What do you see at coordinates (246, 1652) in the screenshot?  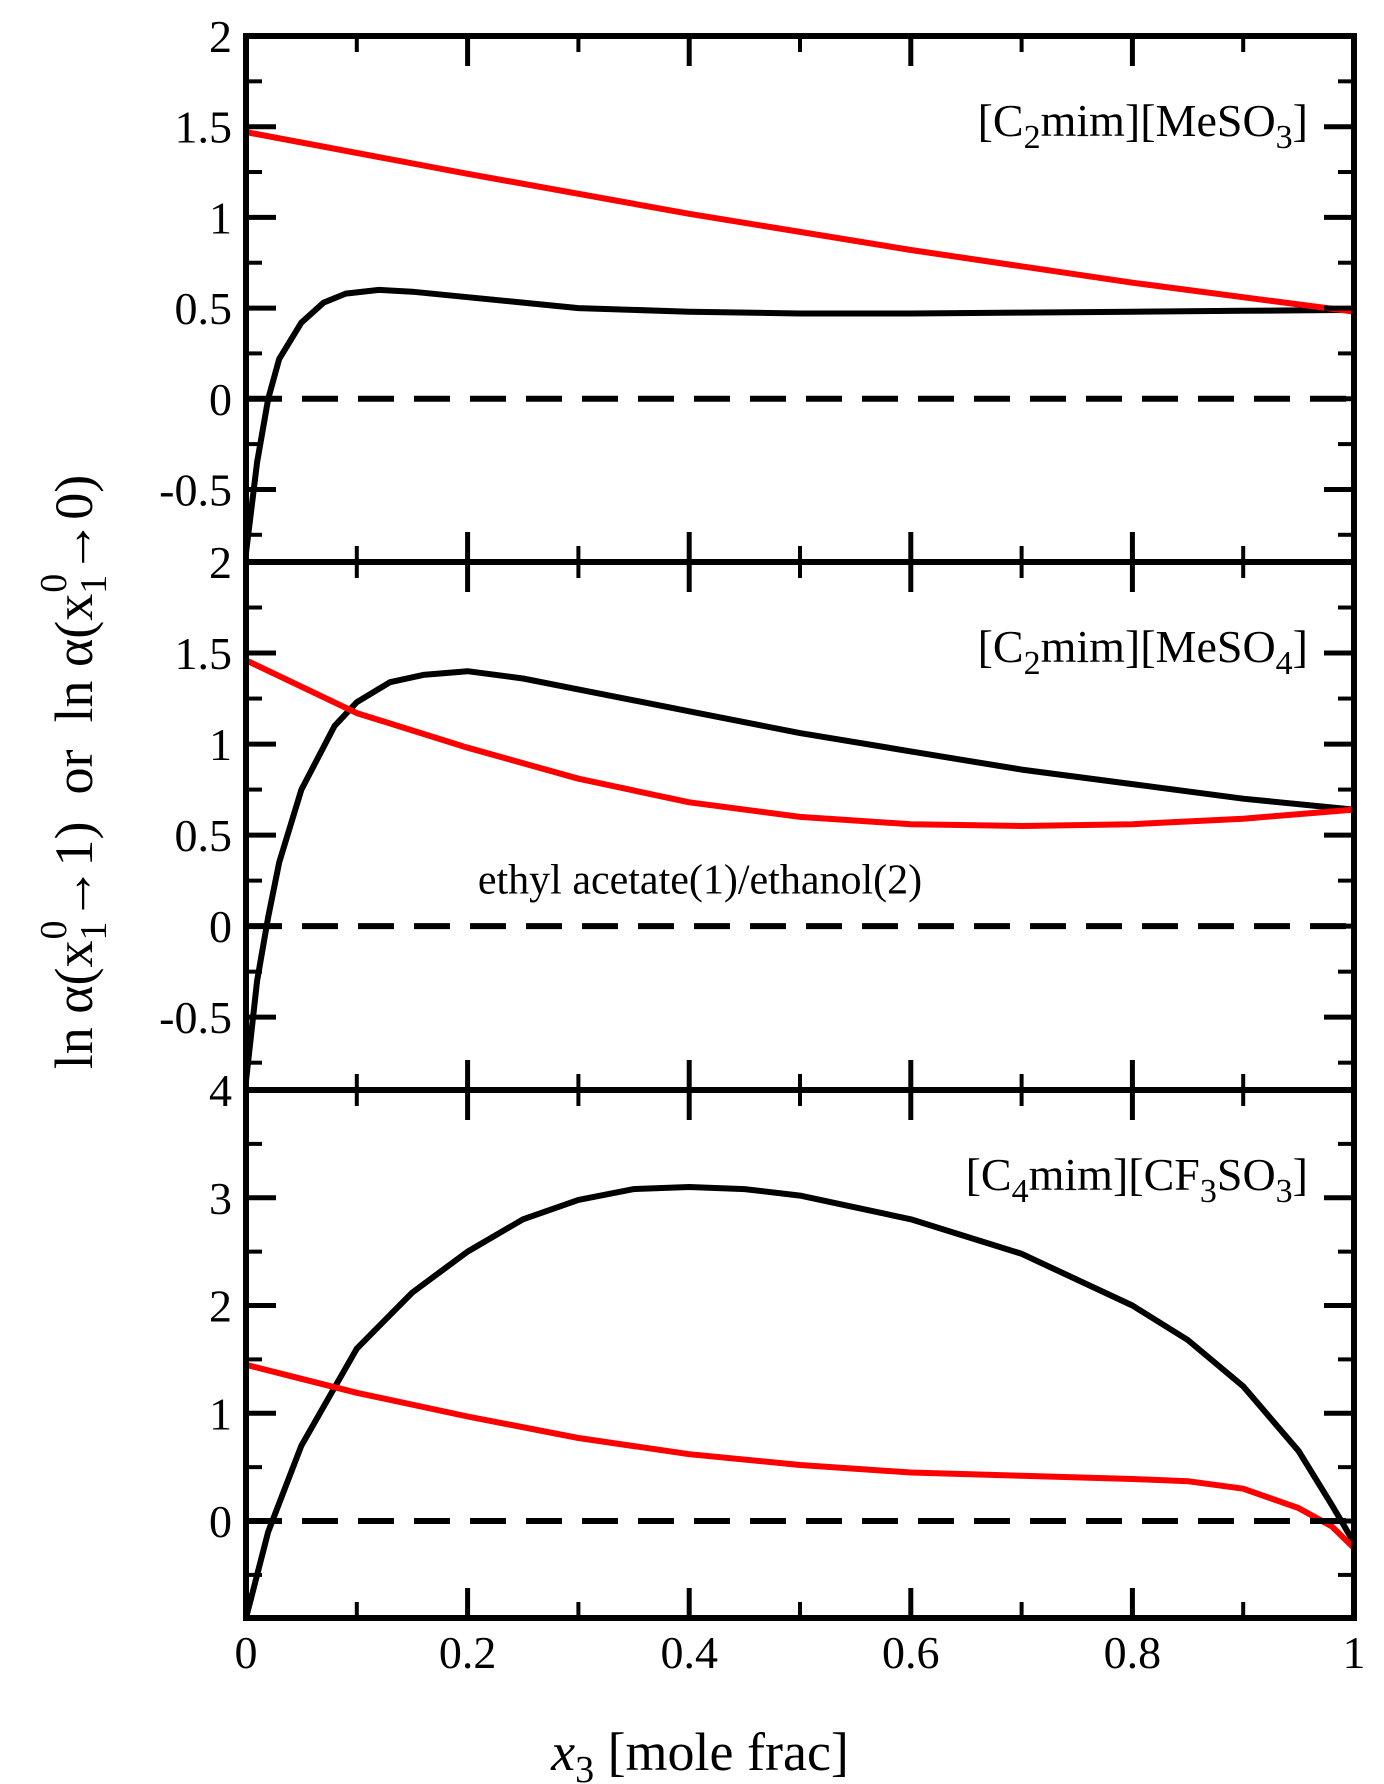 I see `x-tick-label: 0` at bounding box center [246, 1652].